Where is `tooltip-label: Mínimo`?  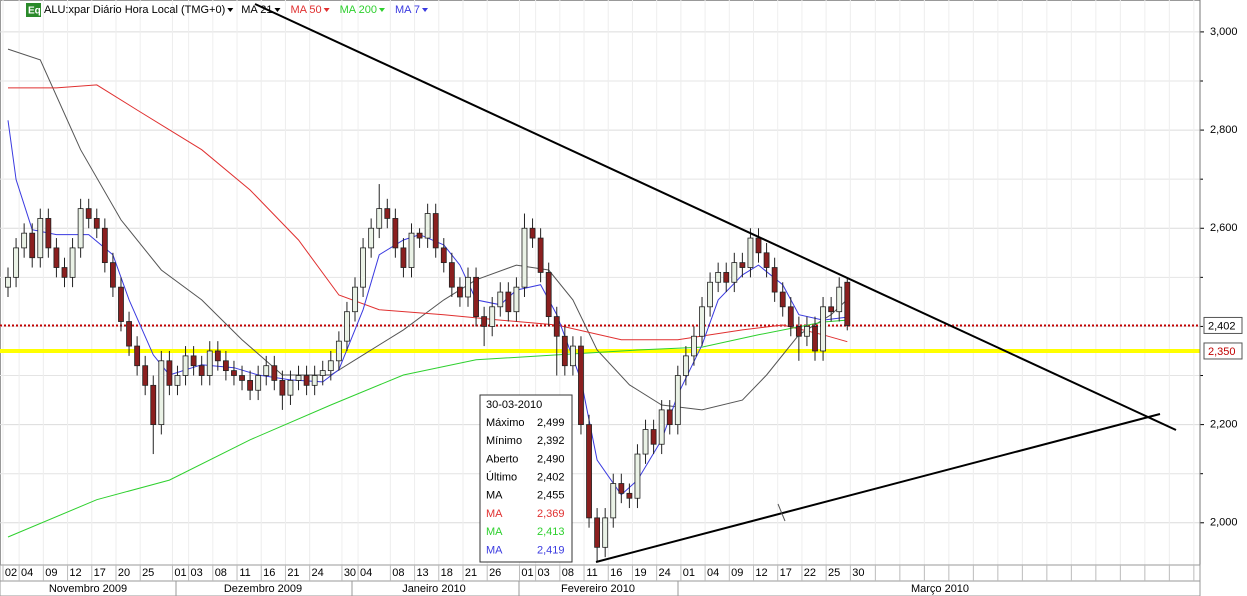 tooltip-label: Mínimo is located at coordinates (504, 441).